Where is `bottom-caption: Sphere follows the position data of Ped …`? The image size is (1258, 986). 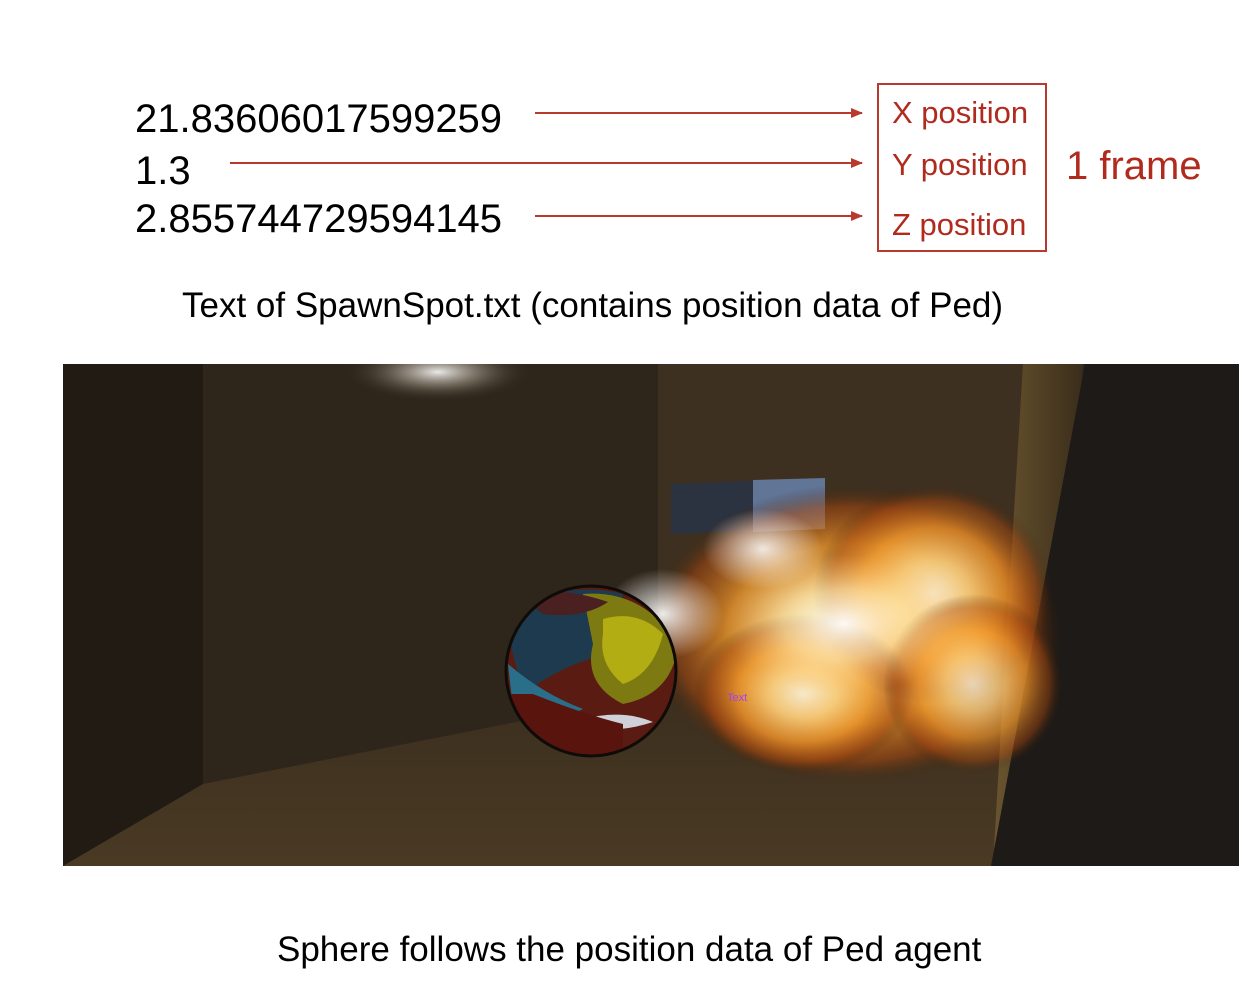
bottom-caption: Sphere follows the position data of Ped … is located at coordinates (629, 949).